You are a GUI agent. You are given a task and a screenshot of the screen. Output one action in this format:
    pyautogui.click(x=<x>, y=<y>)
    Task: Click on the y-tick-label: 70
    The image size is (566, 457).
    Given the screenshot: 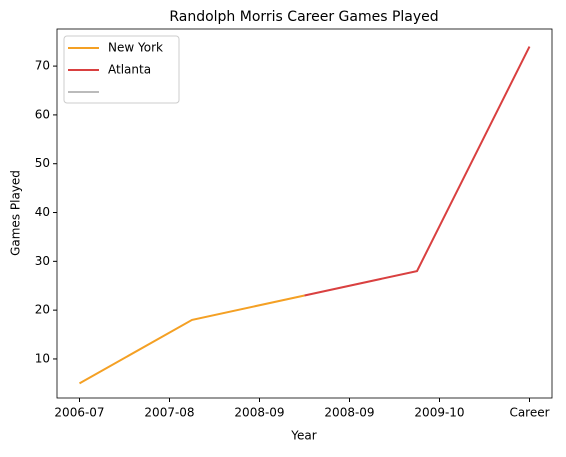 What is the action you would take?
    pyautogui.click(x=42, y=66)
    